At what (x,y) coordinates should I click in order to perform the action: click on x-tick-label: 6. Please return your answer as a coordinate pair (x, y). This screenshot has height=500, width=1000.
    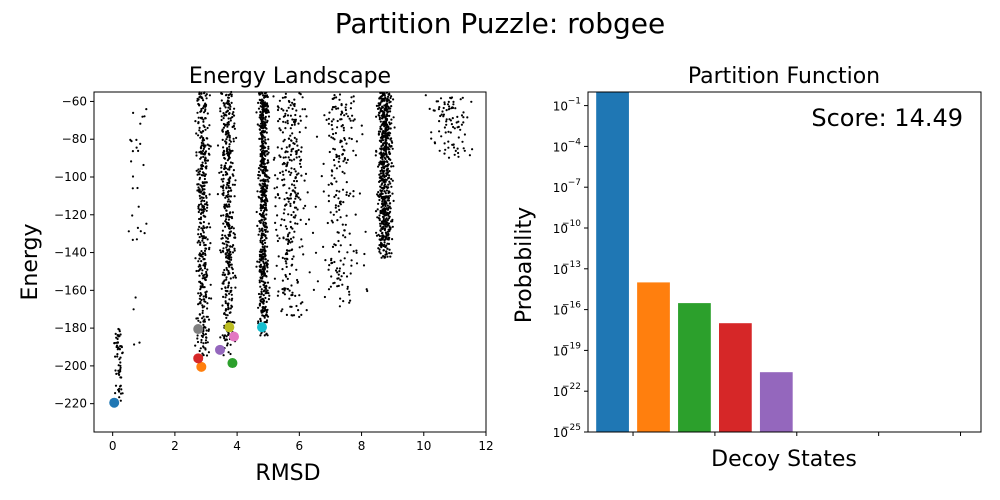
    Looking at the image, I should click on (300, 446).